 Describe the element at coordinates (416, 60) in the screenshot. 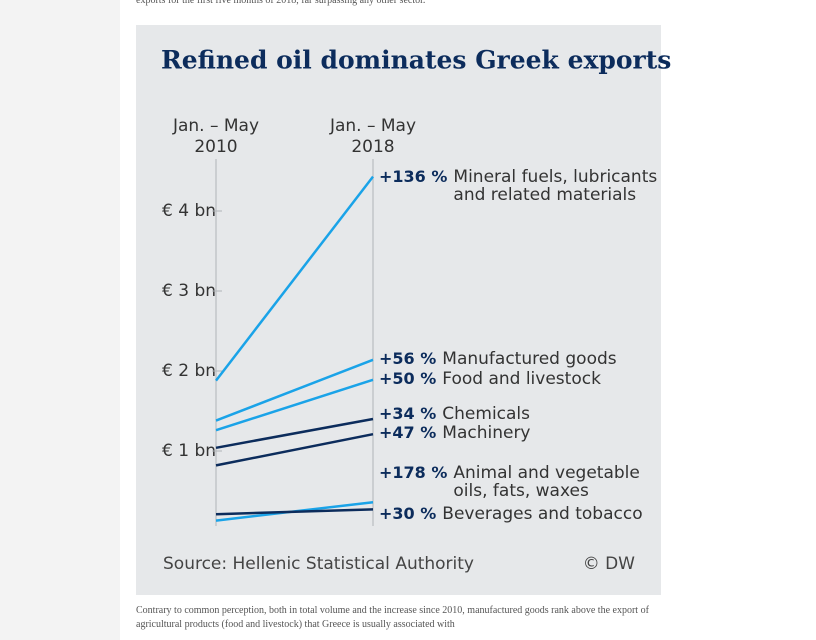

I see `chart-title: Refined oil dominates Greek exports` at that location.